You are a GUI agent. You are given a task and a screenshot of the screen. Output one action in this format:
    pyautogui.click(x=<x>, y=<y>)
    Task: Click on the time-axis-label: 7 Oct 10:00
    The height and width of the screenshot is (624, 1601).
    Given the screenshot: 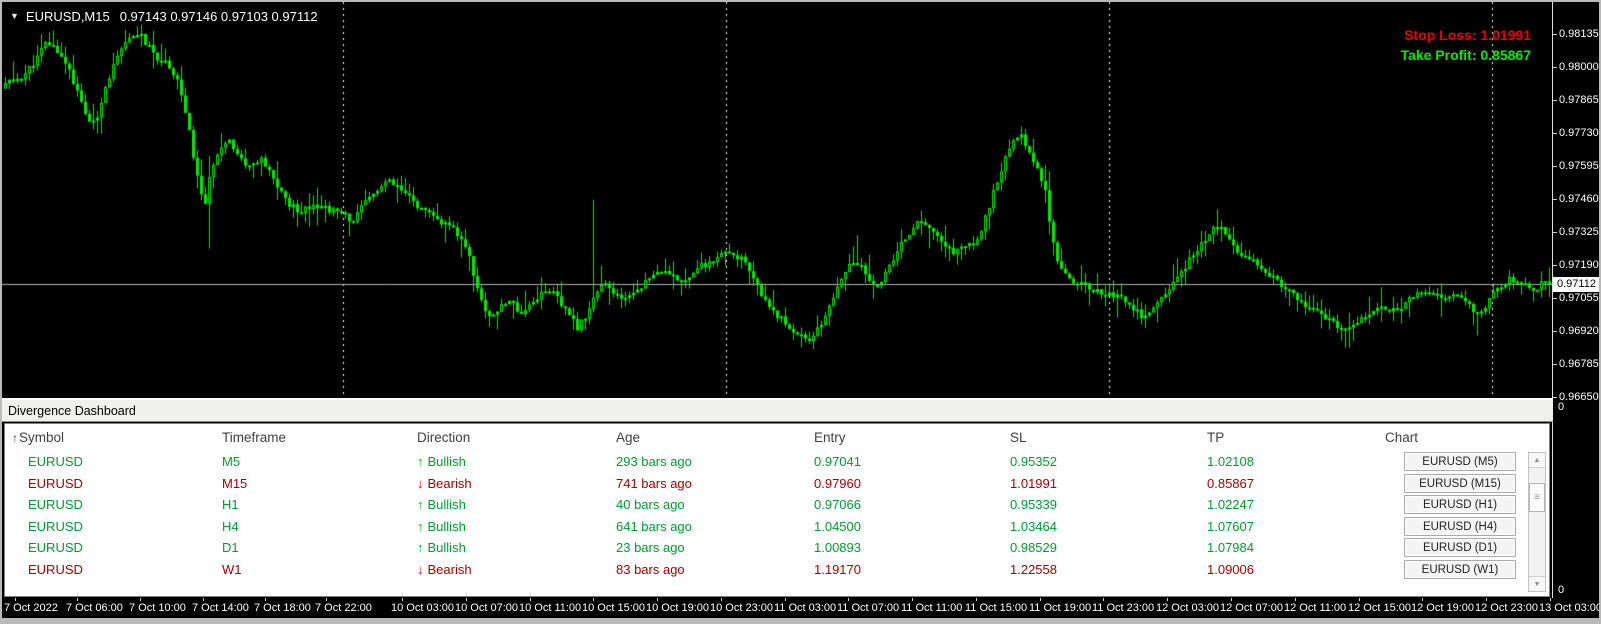 What is the action you would take?
    pyautogui.click(x=157, y=608)
    